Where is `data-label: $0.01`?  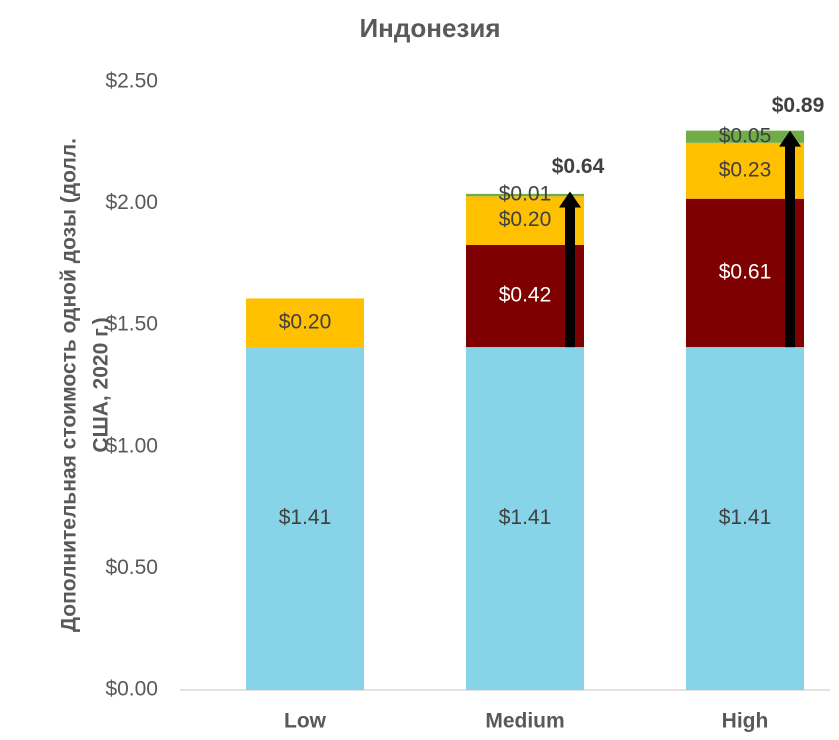 data-label: $0.01 is located at coordinates (525, 194).